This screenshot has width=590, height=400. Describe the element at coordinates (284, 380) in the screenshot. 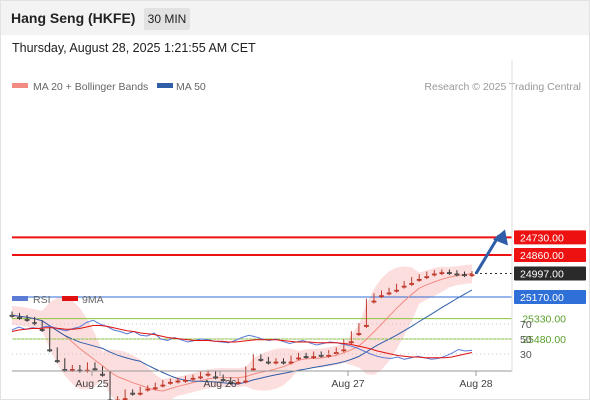

I see `x-ticks: Aug 25 Aug 26 Aug 27 Aug 28` at that location.